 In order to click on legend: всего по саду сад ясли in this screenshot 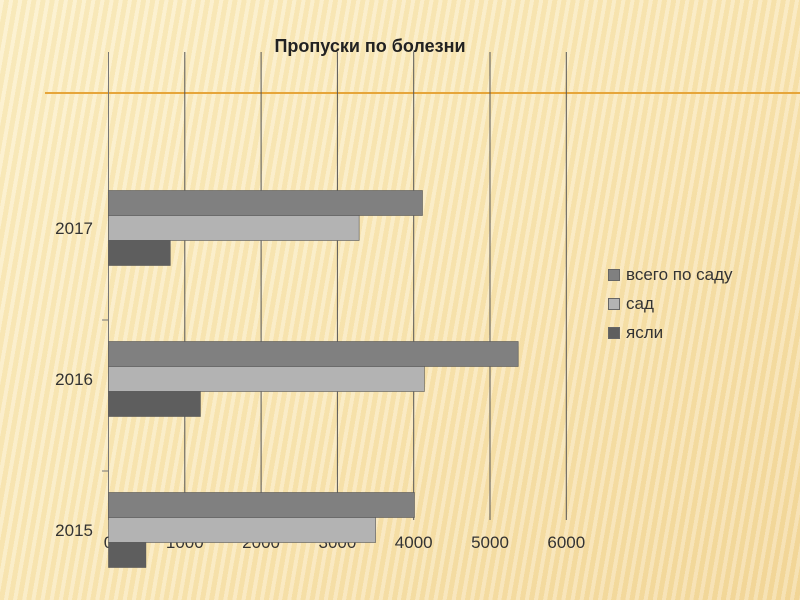, I will do `click(670, 303)`.